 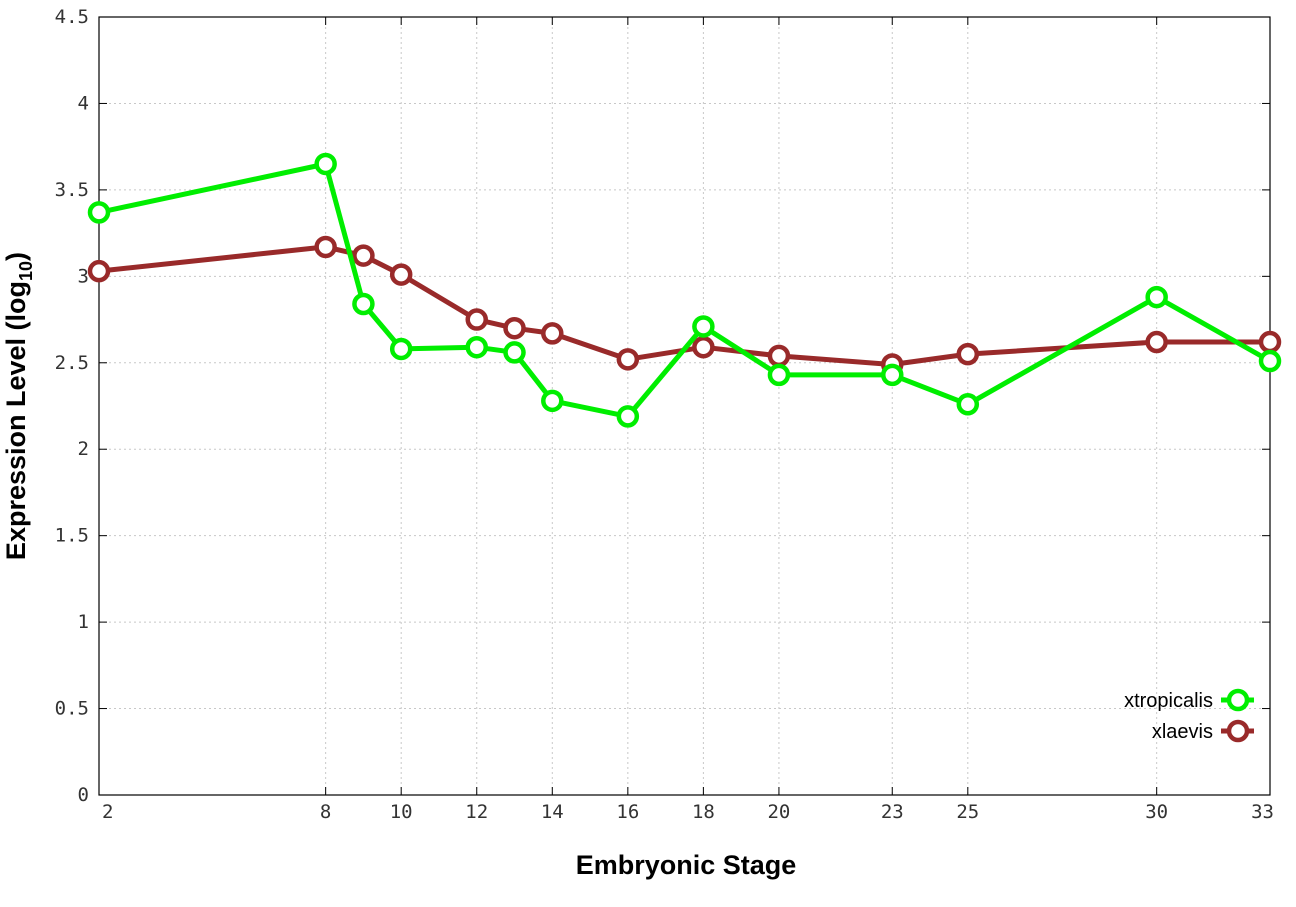 I want to click on y-tick-label: 2.5, so click(x=72, y=363).